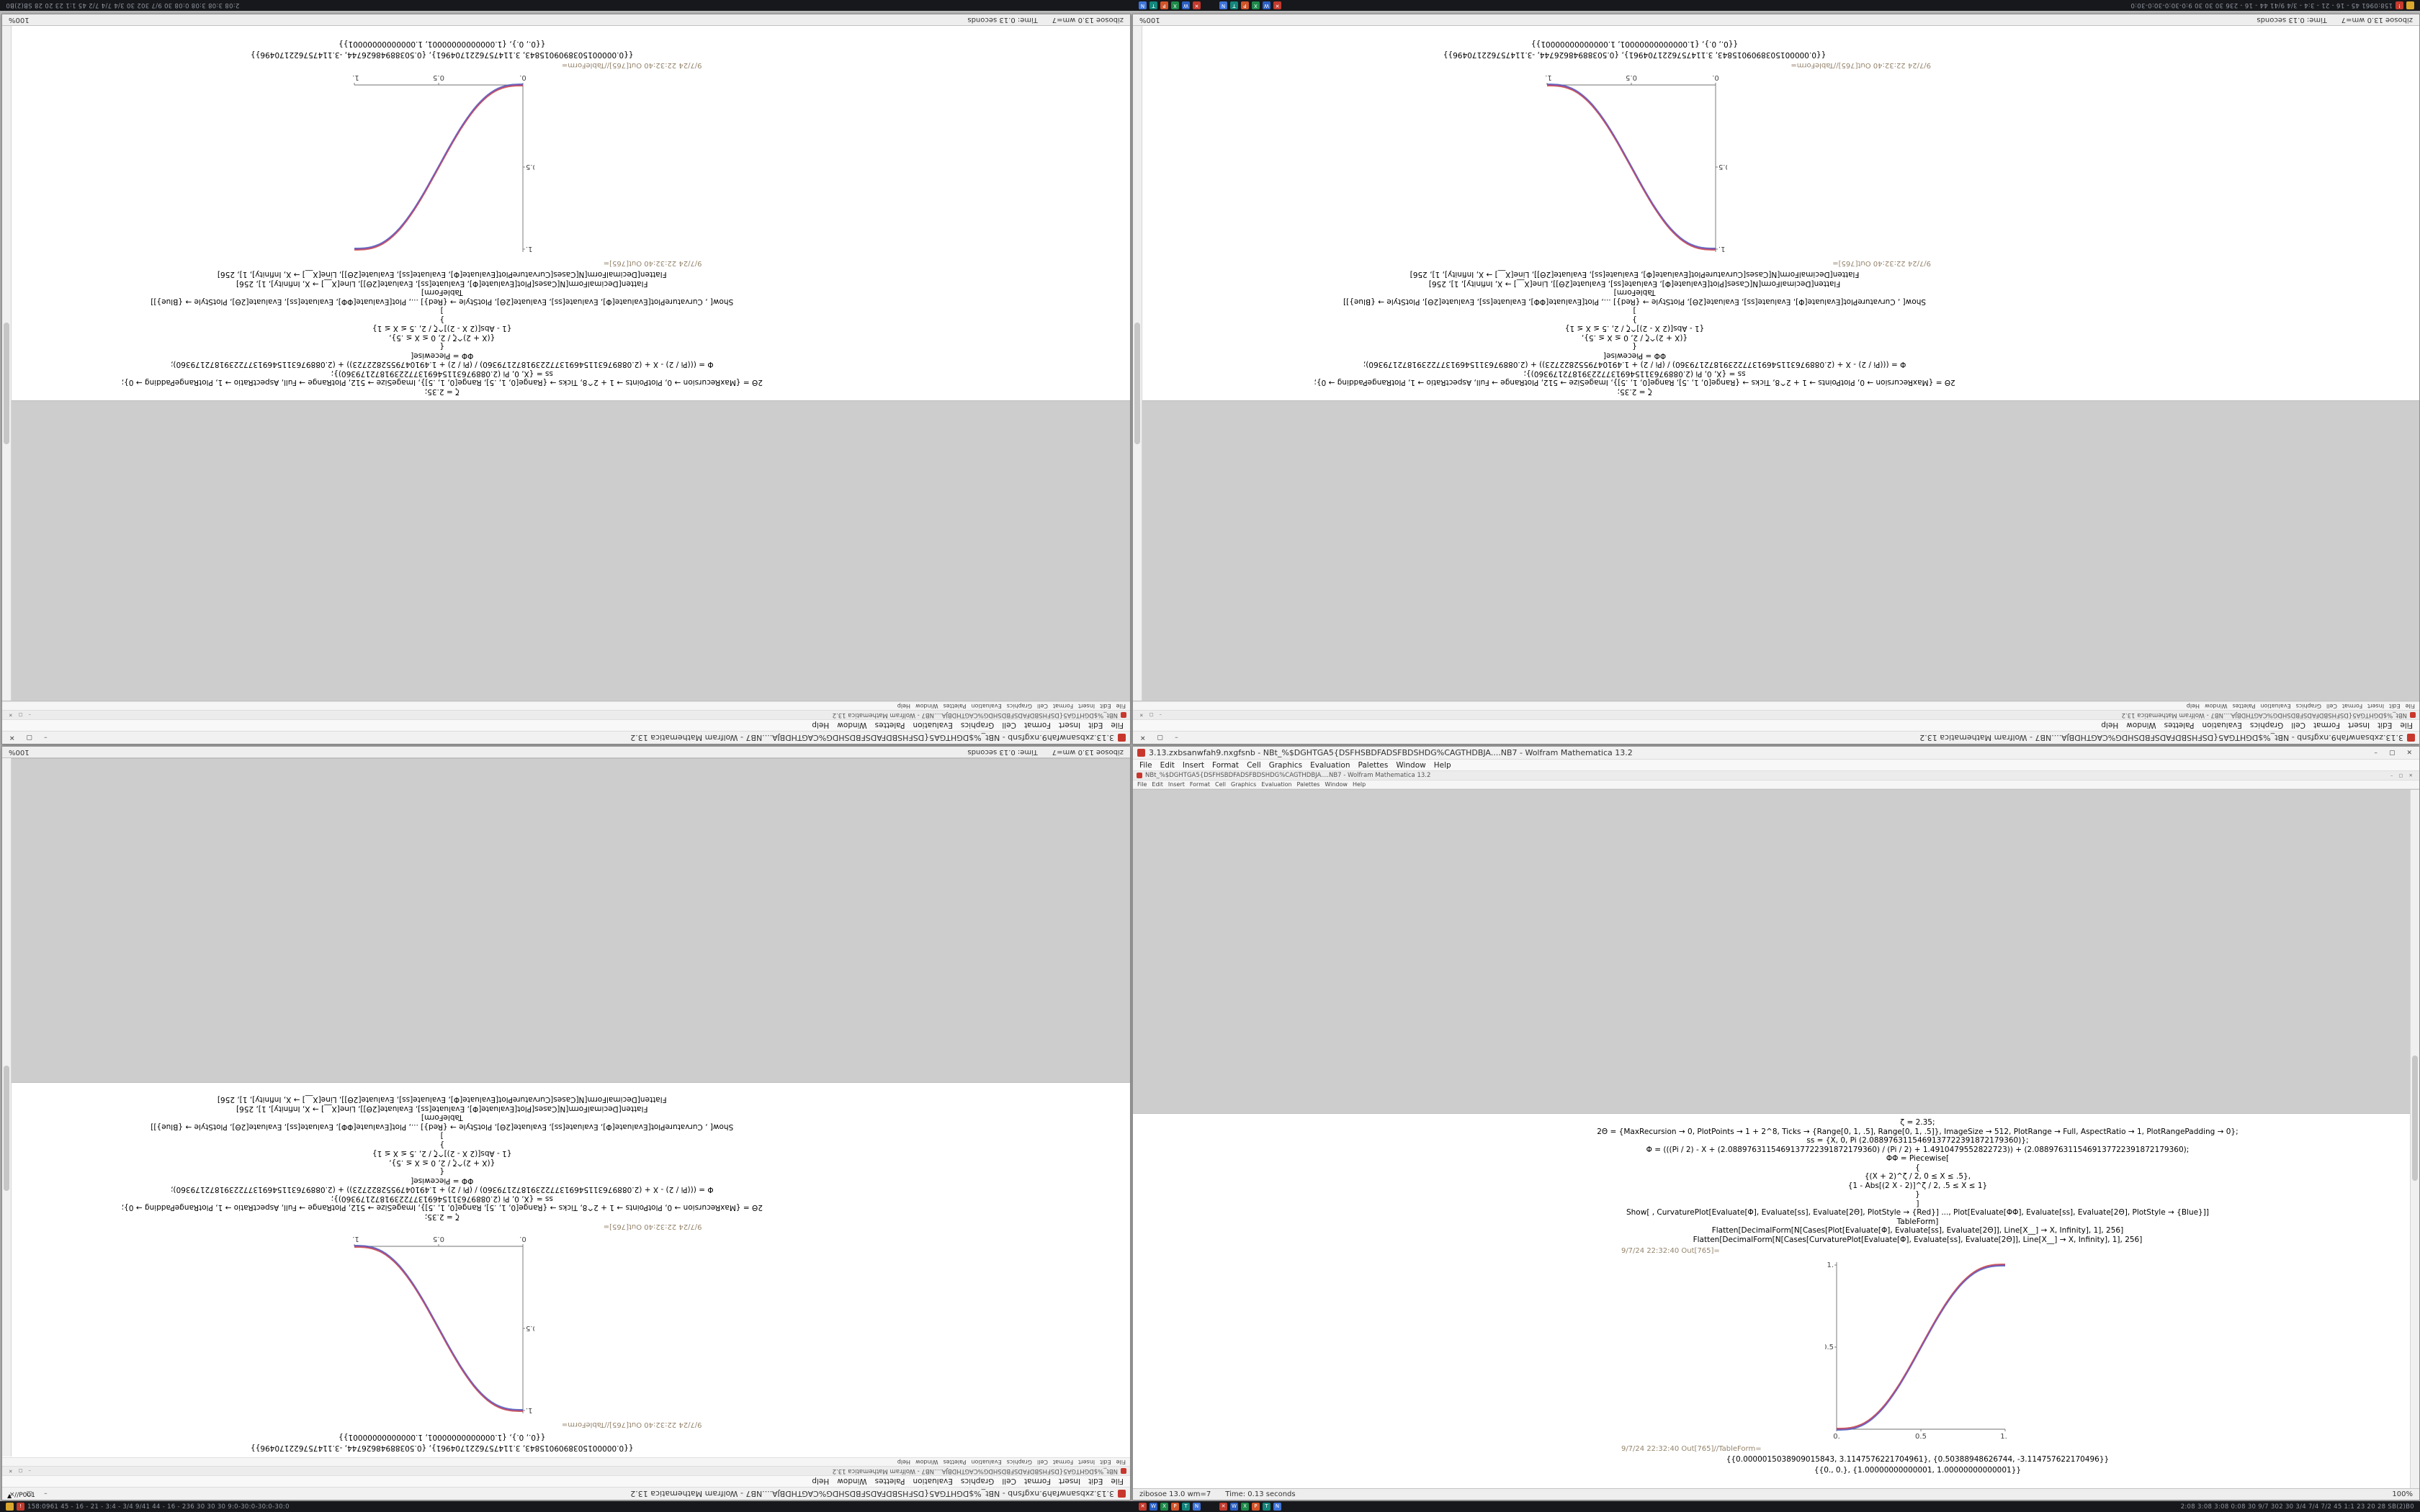 The width and height of the screenshot is (2420, 1512). Describe the element at coordinates (1153, 1507) in the screenshot. I see `app-word-icon: W` at that location.